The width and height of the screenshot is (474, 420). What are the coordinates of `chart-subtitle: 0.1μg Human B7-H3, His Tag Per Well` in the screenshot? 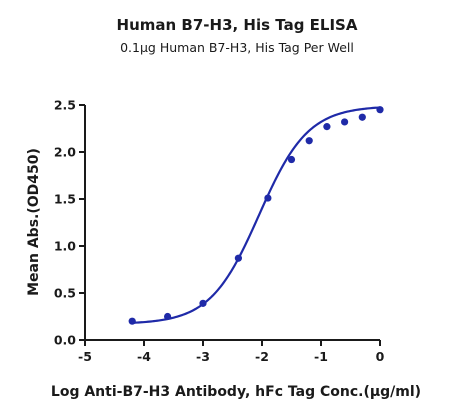 It's located at (237, 47).